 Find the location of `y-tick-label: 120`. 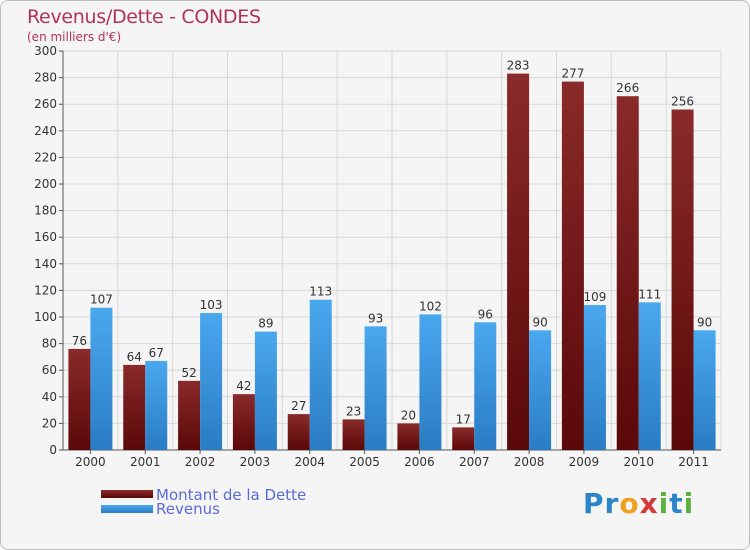

y-tick-label: 120 is located at coordinates (45, 290).